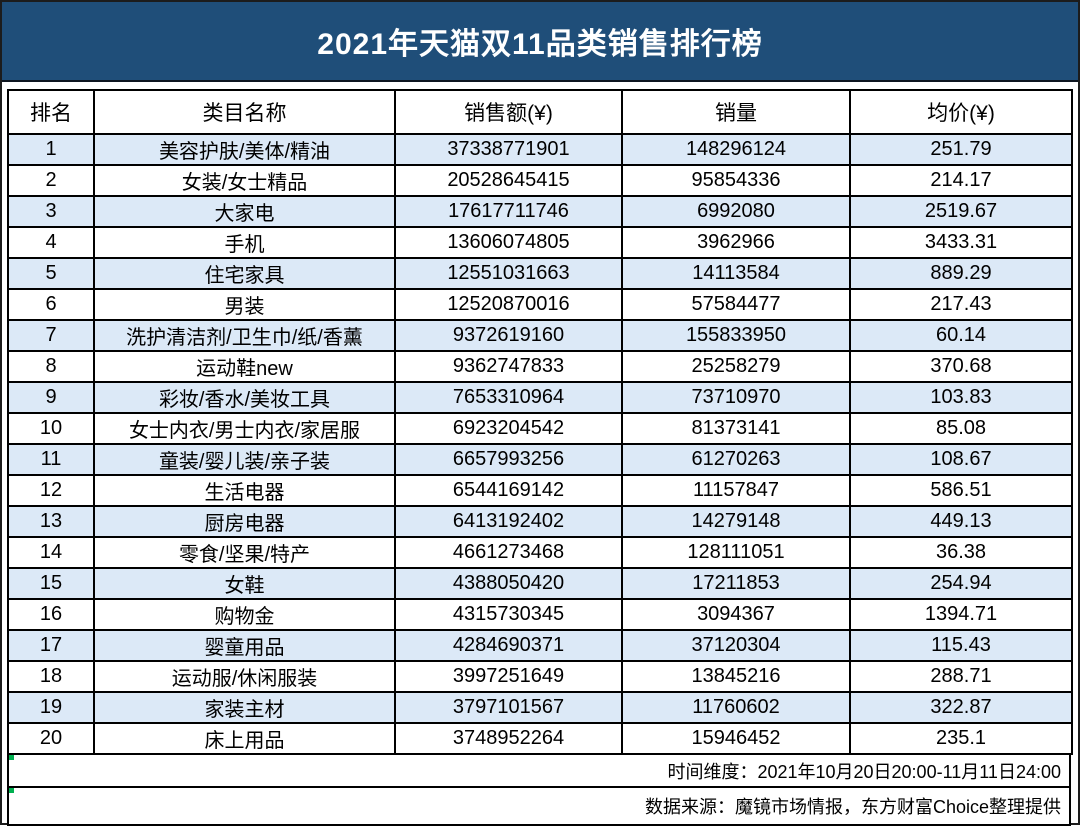 The height and width of the screenshot is (826, 1080). Describe the element at coordinates (736, 242) in the screenshot. I see `volume-cell: 3962966` at that location.